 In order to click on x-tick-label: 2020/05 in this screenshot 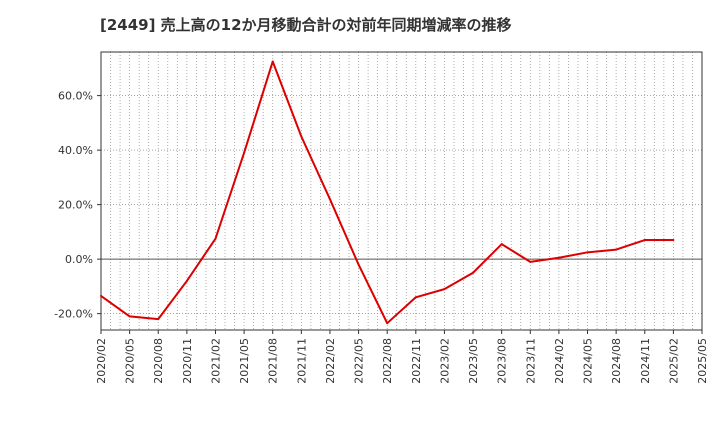, I will do `click(130, 361)`.